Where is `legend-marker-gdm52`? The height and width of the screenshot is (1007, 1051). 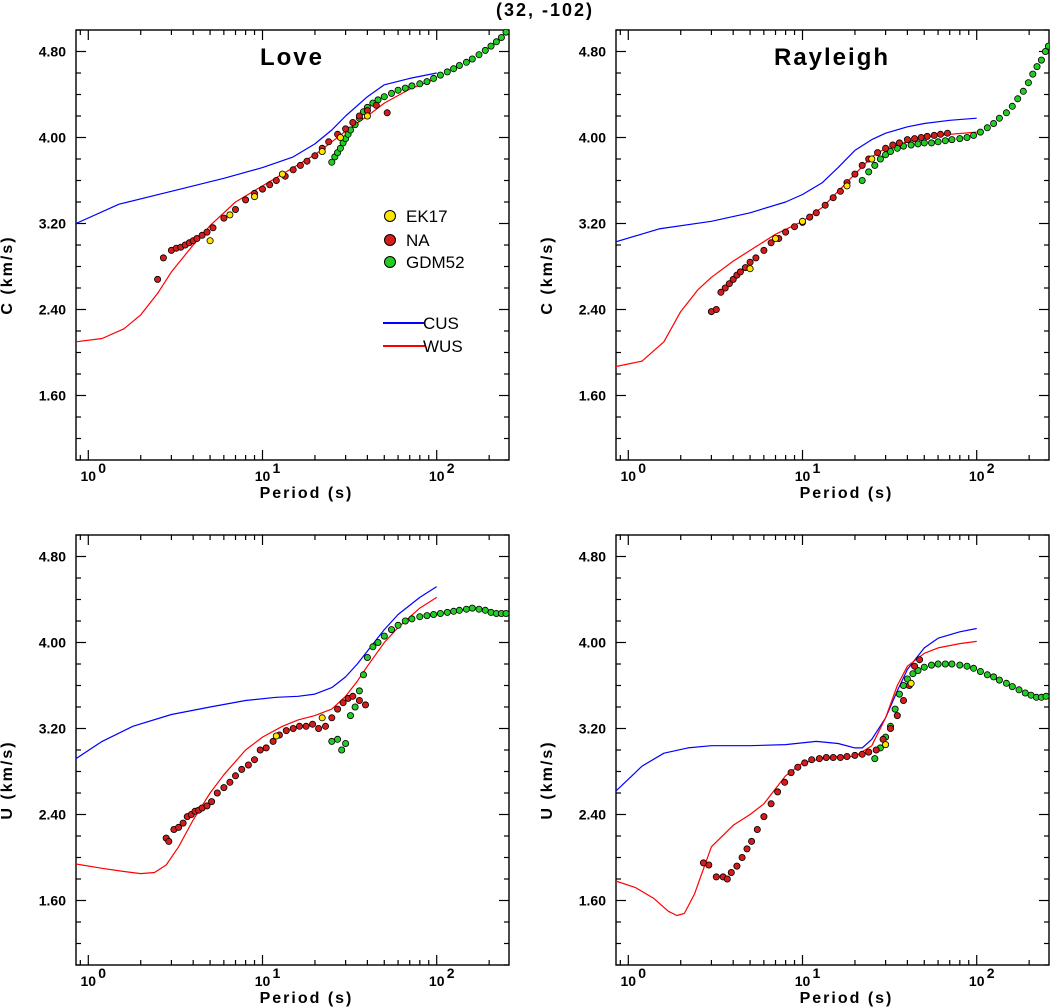 legend-marker-gdm52 is located at coordinates (390, 262).